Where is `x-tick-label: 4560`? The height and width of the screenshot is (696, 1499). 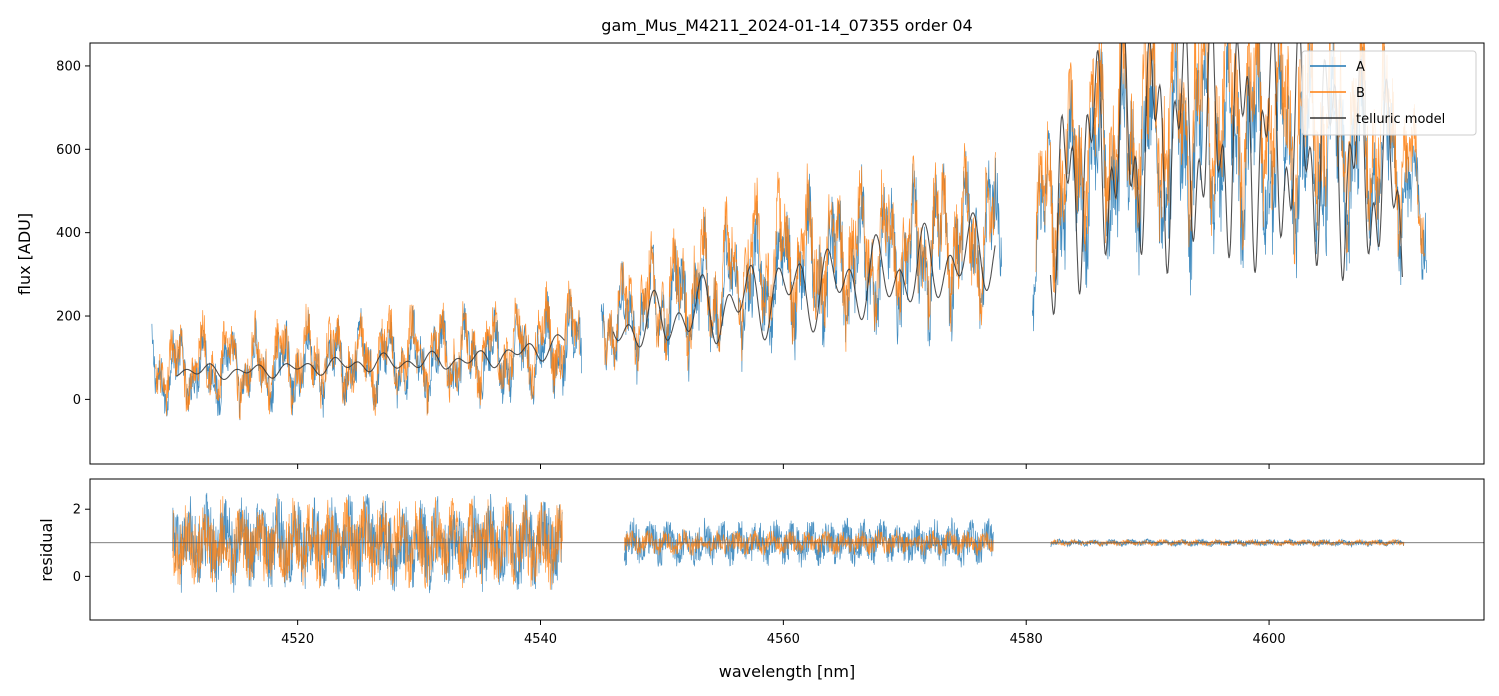
x-tick-label: 4560 is located at coordinates (783, 639).